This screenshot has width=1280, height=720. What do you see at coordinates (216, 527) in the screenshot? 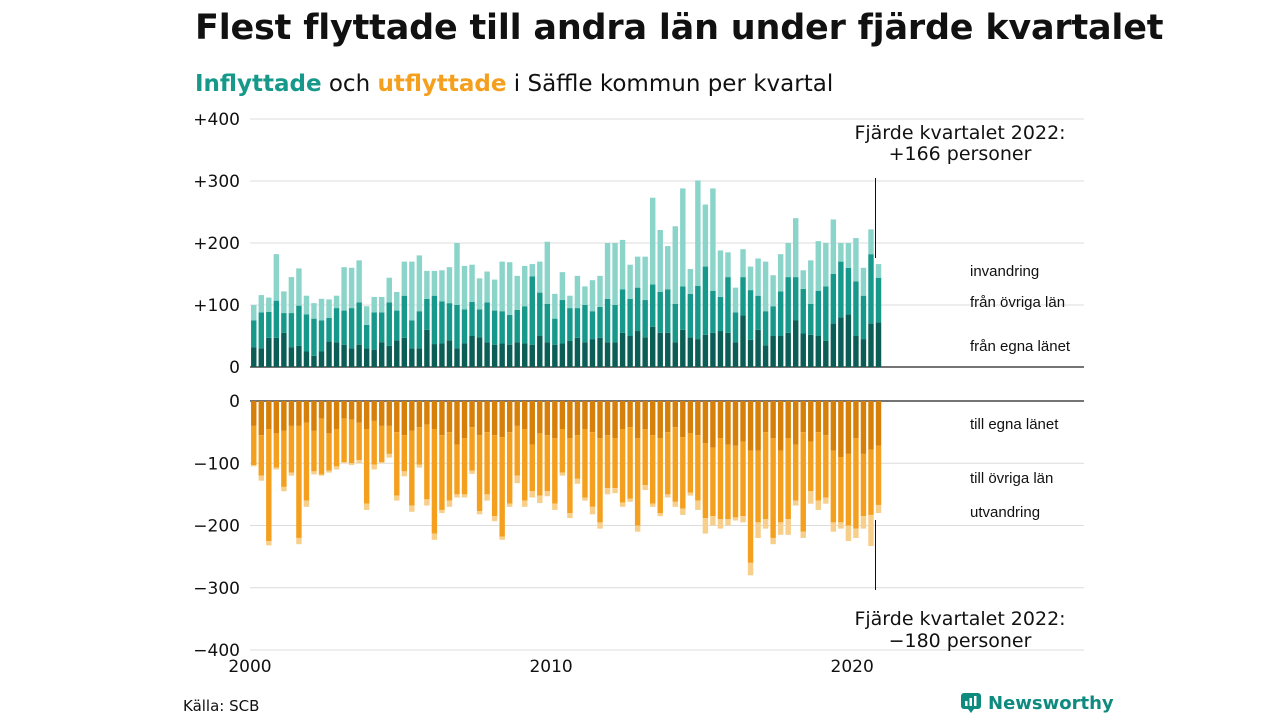
I see `y-tick-bottom: −200` at bounding box center [216, 527].